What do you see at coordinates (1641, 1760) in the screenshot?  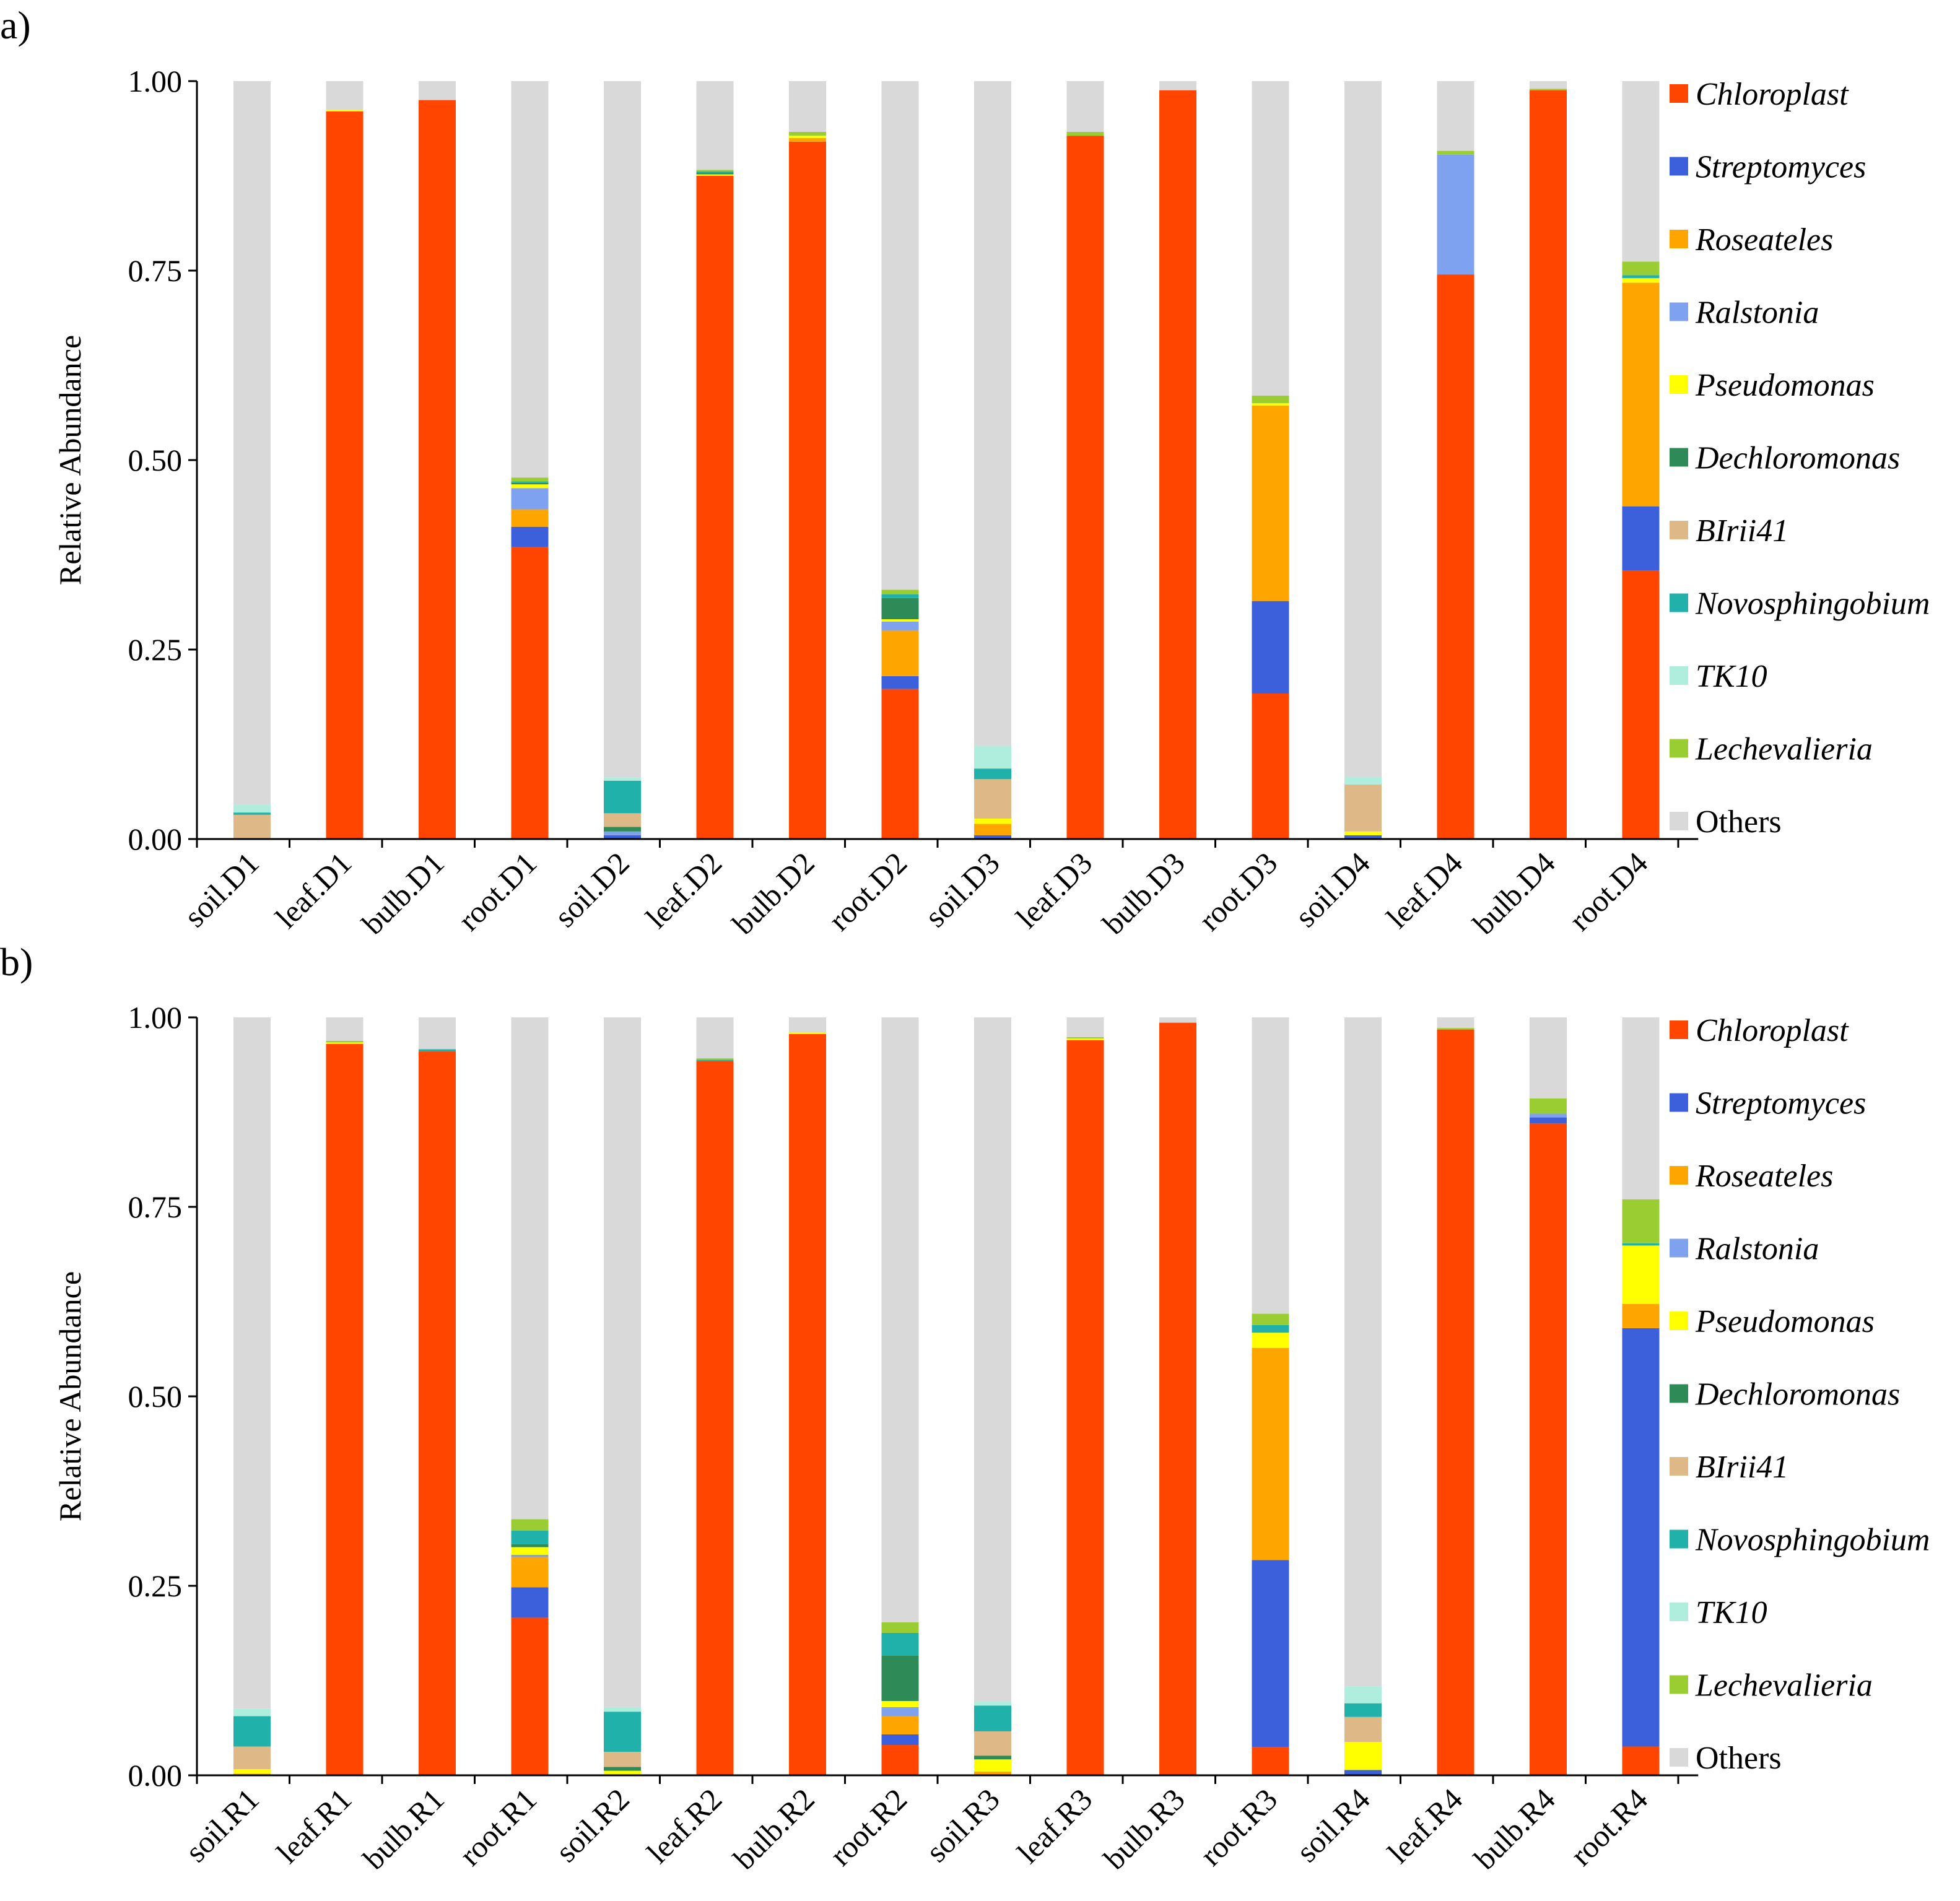 I see `bar-segment-root-r4-chloroplast` at bounding box center [1641, 1760].